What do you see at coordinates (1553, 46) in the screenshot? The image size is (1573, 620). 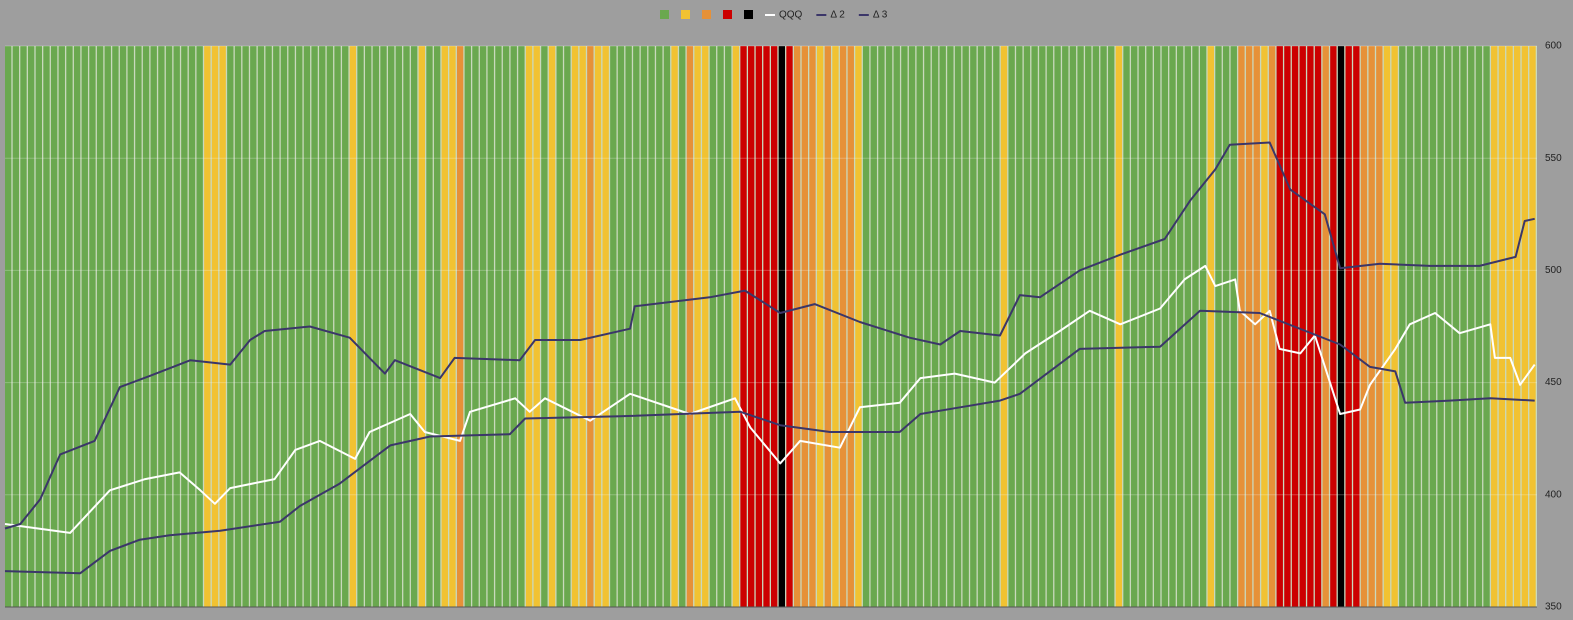 I see `y-tick-label: 600` at bounding box center [1553, 46].